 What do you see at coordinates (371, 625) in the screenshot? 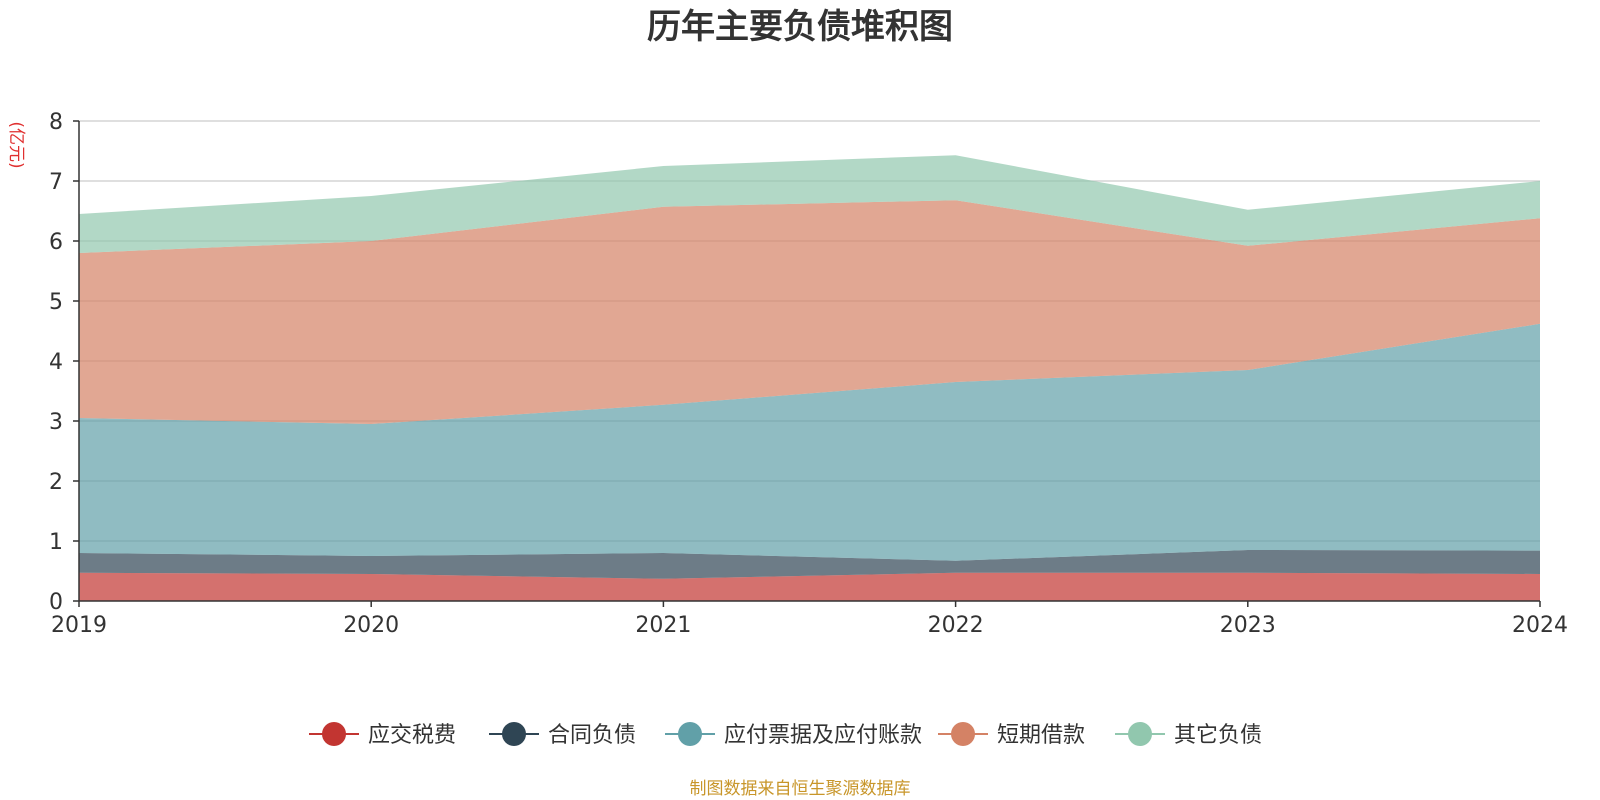
I see `x-tick-label: 2020` at bounding box center [371, 625].